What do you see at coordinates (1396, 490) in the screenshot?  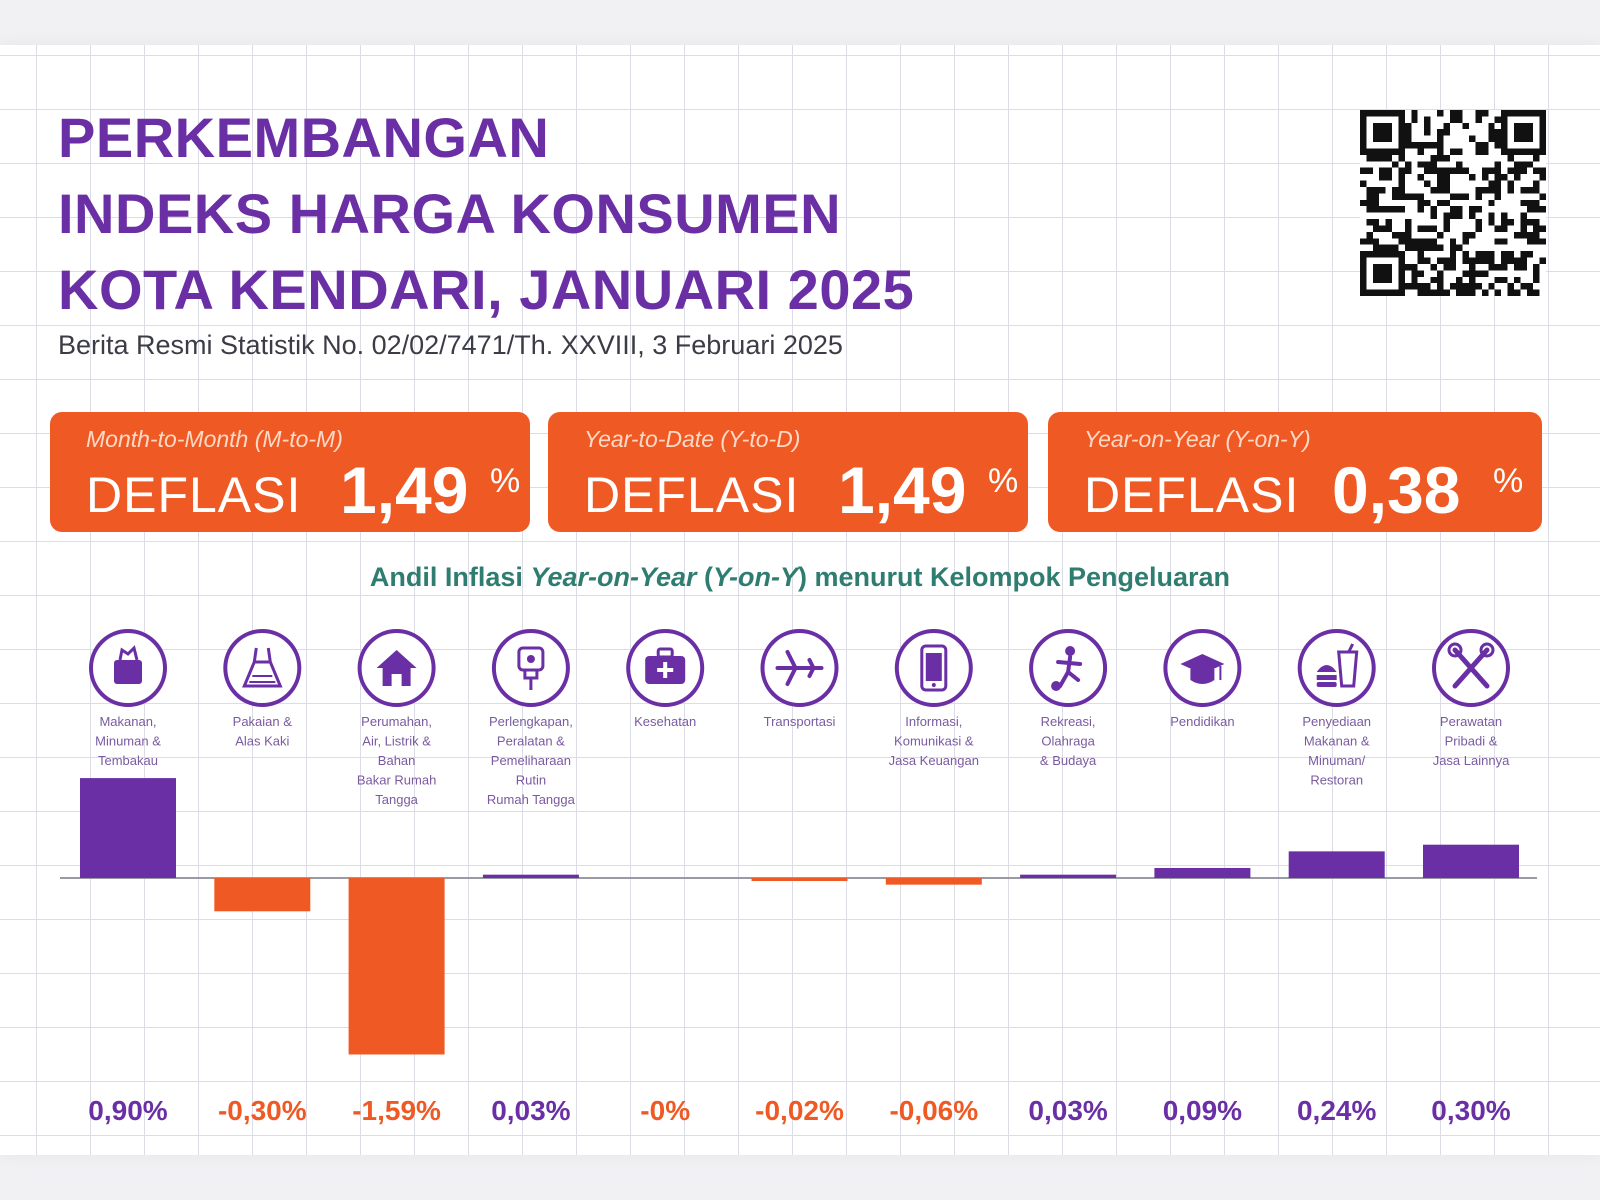 I see `kpi-value: 0,38` at bounding box center [1396, 490].